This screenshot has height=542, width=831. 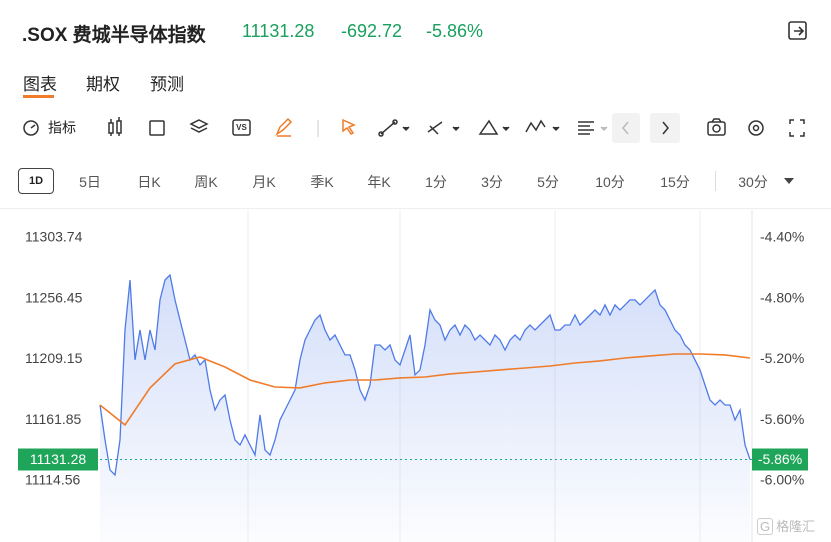 I want to click on candle-icon, so click(x=115, y=126).